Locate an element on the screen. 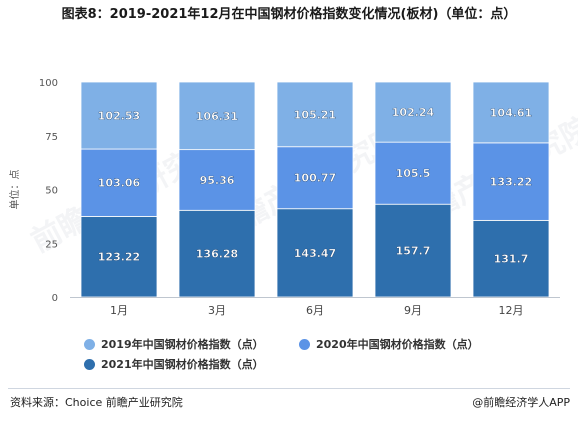 Image resolution: width=578 pixels, height=422 pixels. x-tick-label: 1月 is located at coordinates (119, 310).